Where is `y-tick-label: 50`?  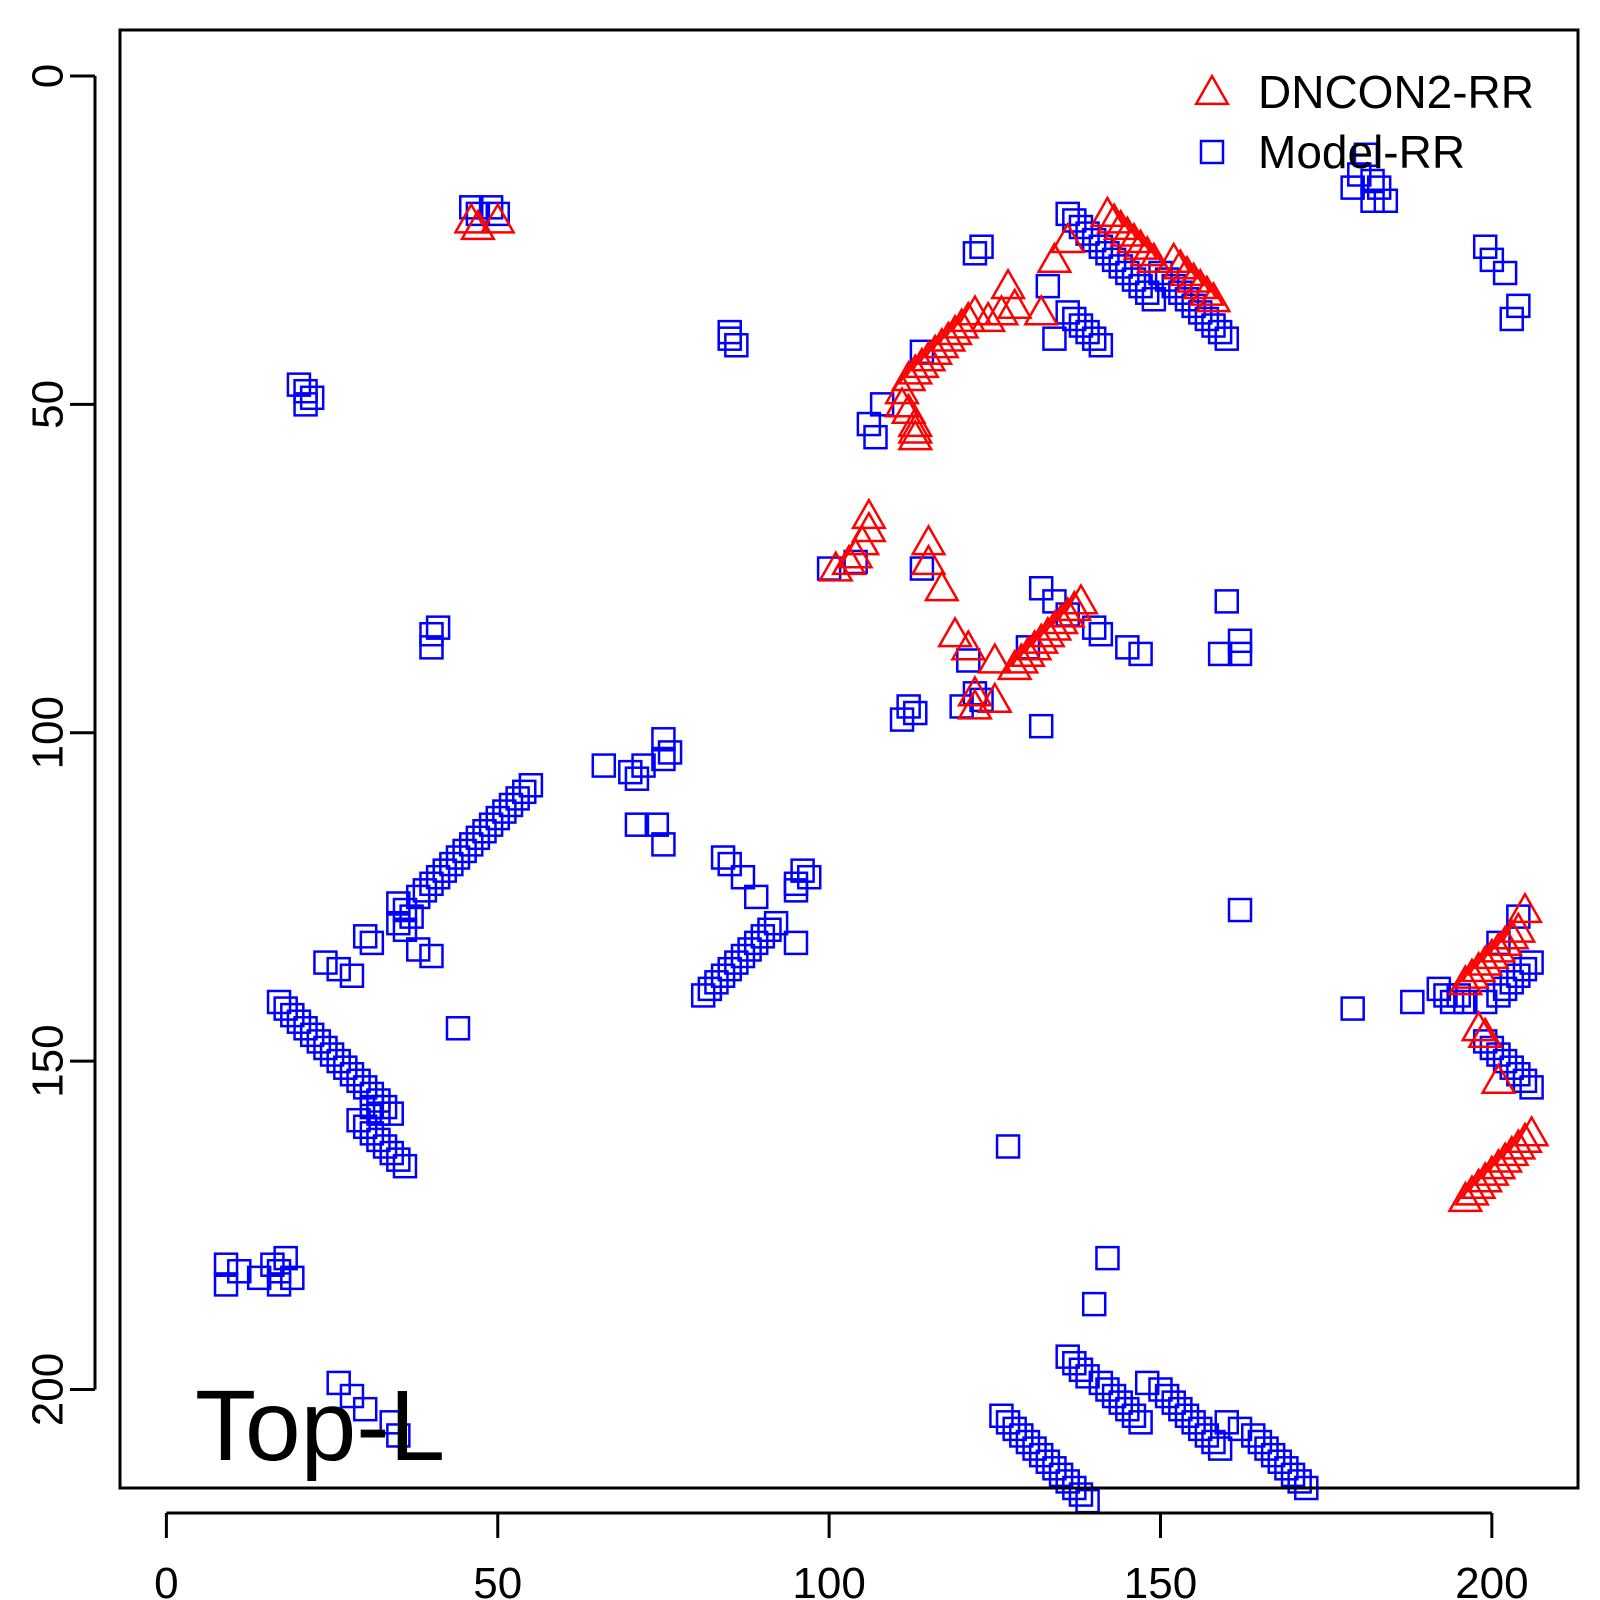 y-tick-label: 50 is located at coordinates (48, 404).